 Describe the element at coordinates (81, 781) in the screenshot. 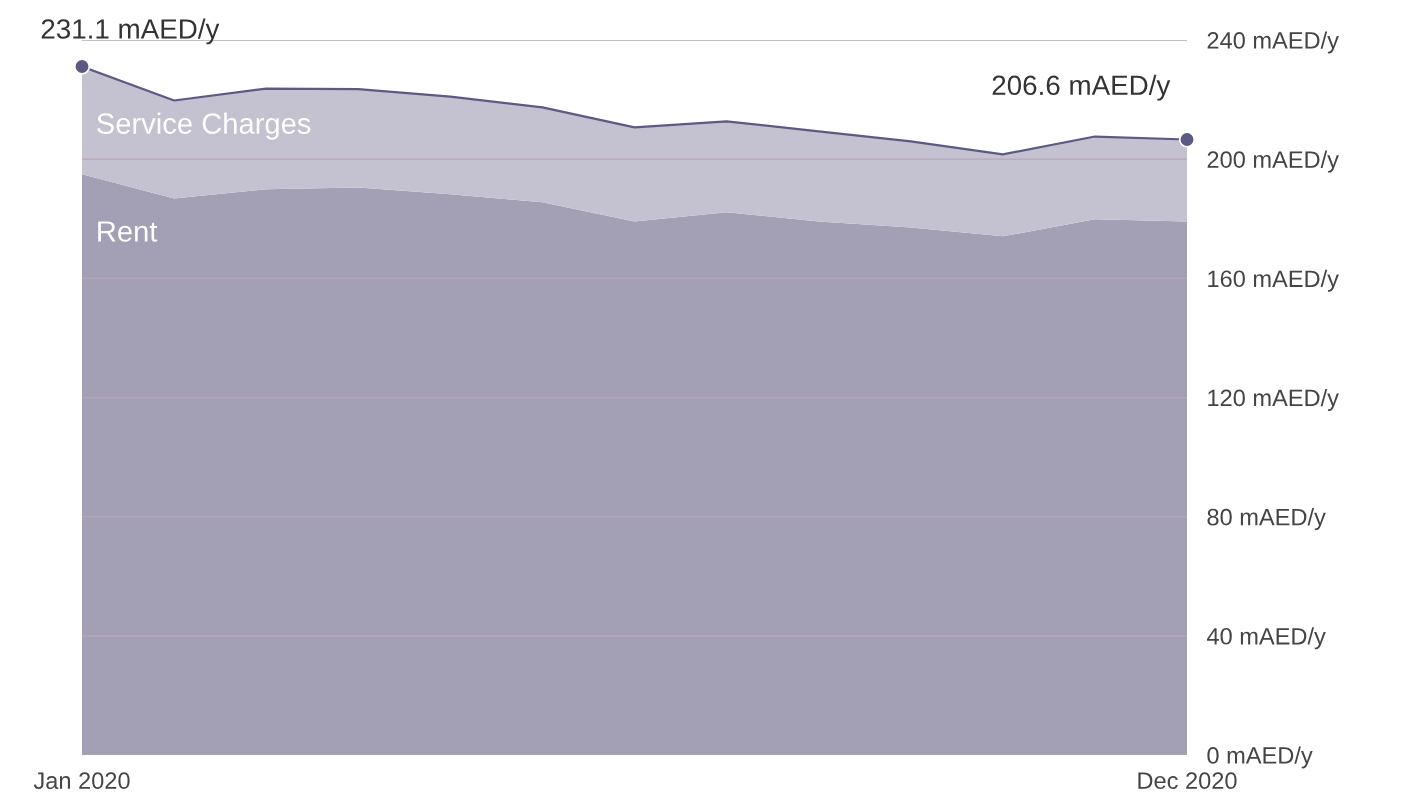

I see `x-tick-label: Jan 2020` at that location.